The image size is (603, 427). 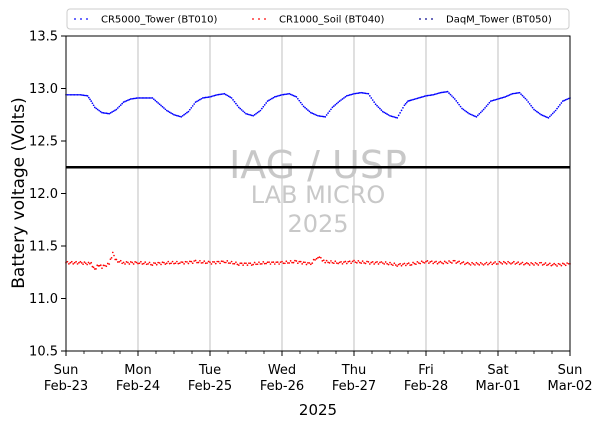 I want to click on legend-label: CR5000_Tower (BT010), so click(x=159, y=20).